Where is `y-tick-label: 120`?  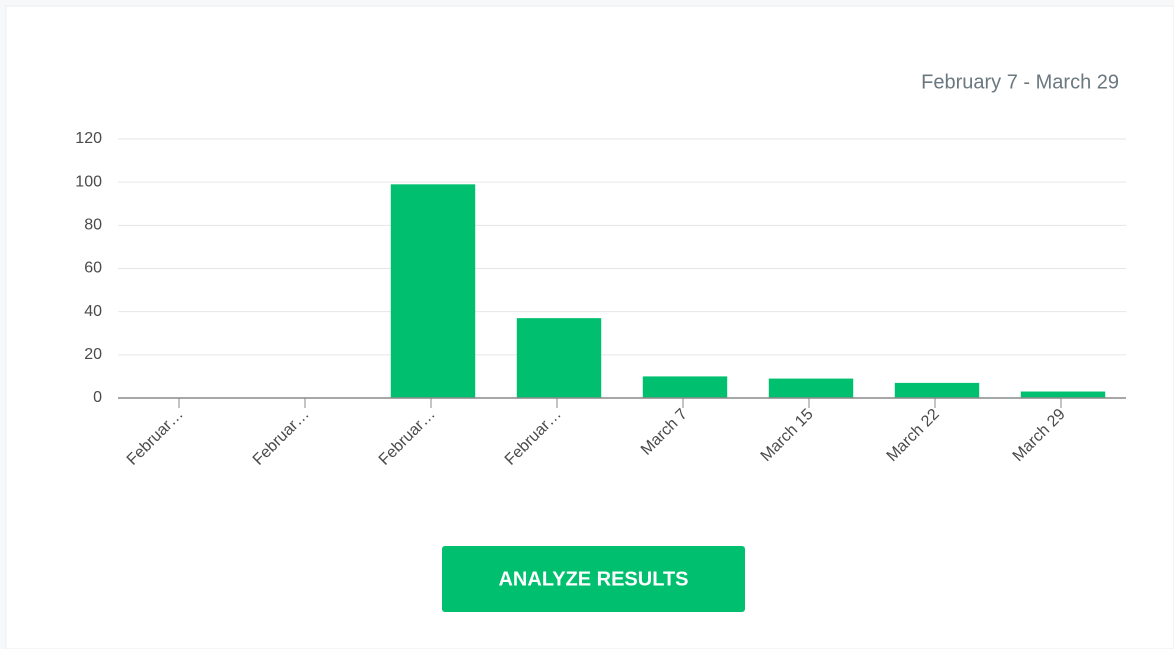
y-tick-label: 120 is located at coordinates (88, 138).